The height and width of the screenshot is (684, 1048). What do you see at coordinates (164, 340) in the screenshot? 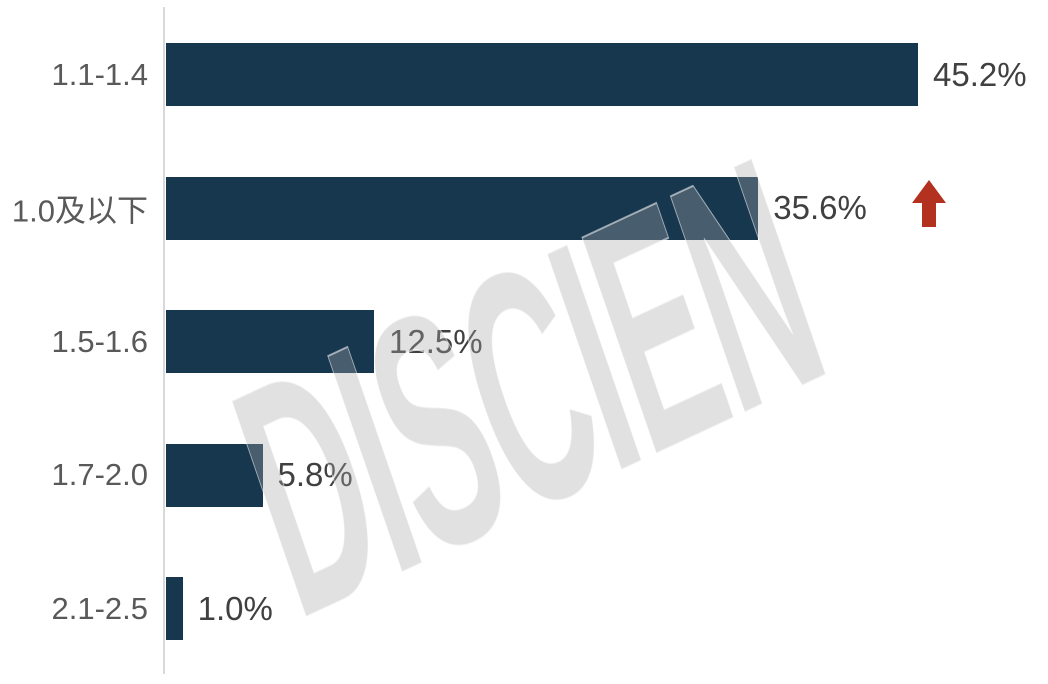
I see `y-axis-line` at bounding box center [164, 340].